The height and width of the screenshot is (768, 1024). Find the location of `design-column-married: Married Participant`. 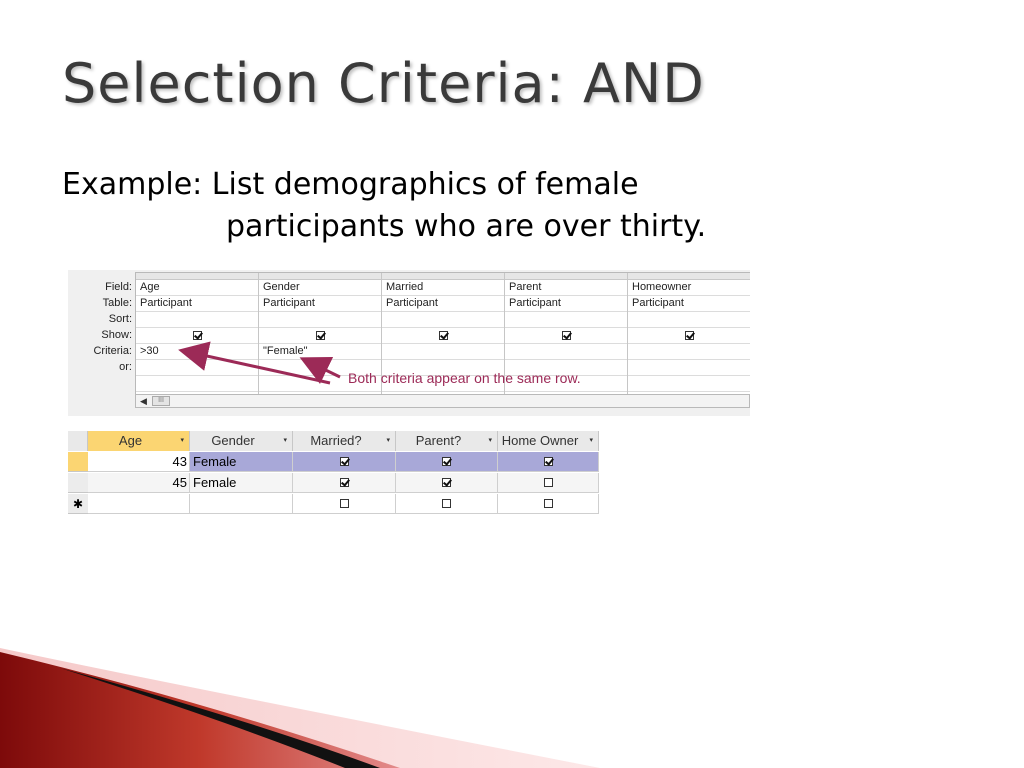

design-column-married: Married Participant is located at coordinates (443, 335).